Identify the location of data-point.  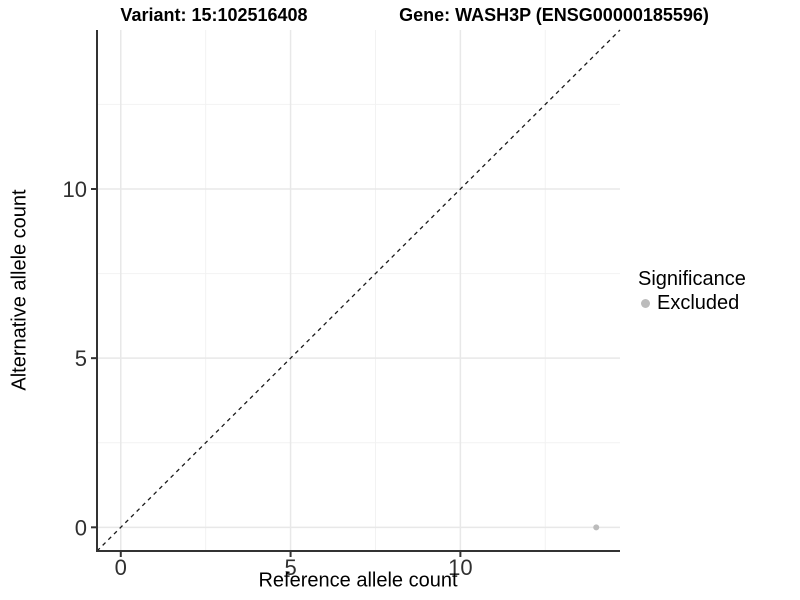
(596, 527).